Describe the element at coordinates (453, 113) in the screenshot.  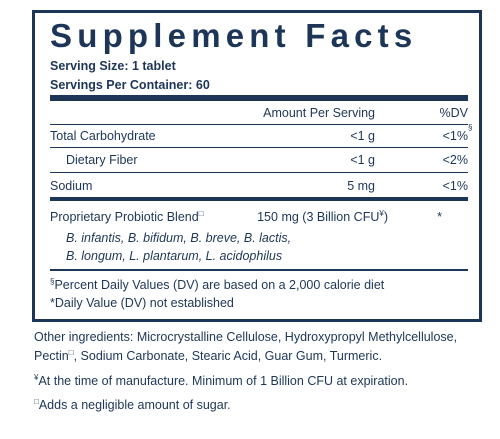
I see `column-header: %DV` at that location.